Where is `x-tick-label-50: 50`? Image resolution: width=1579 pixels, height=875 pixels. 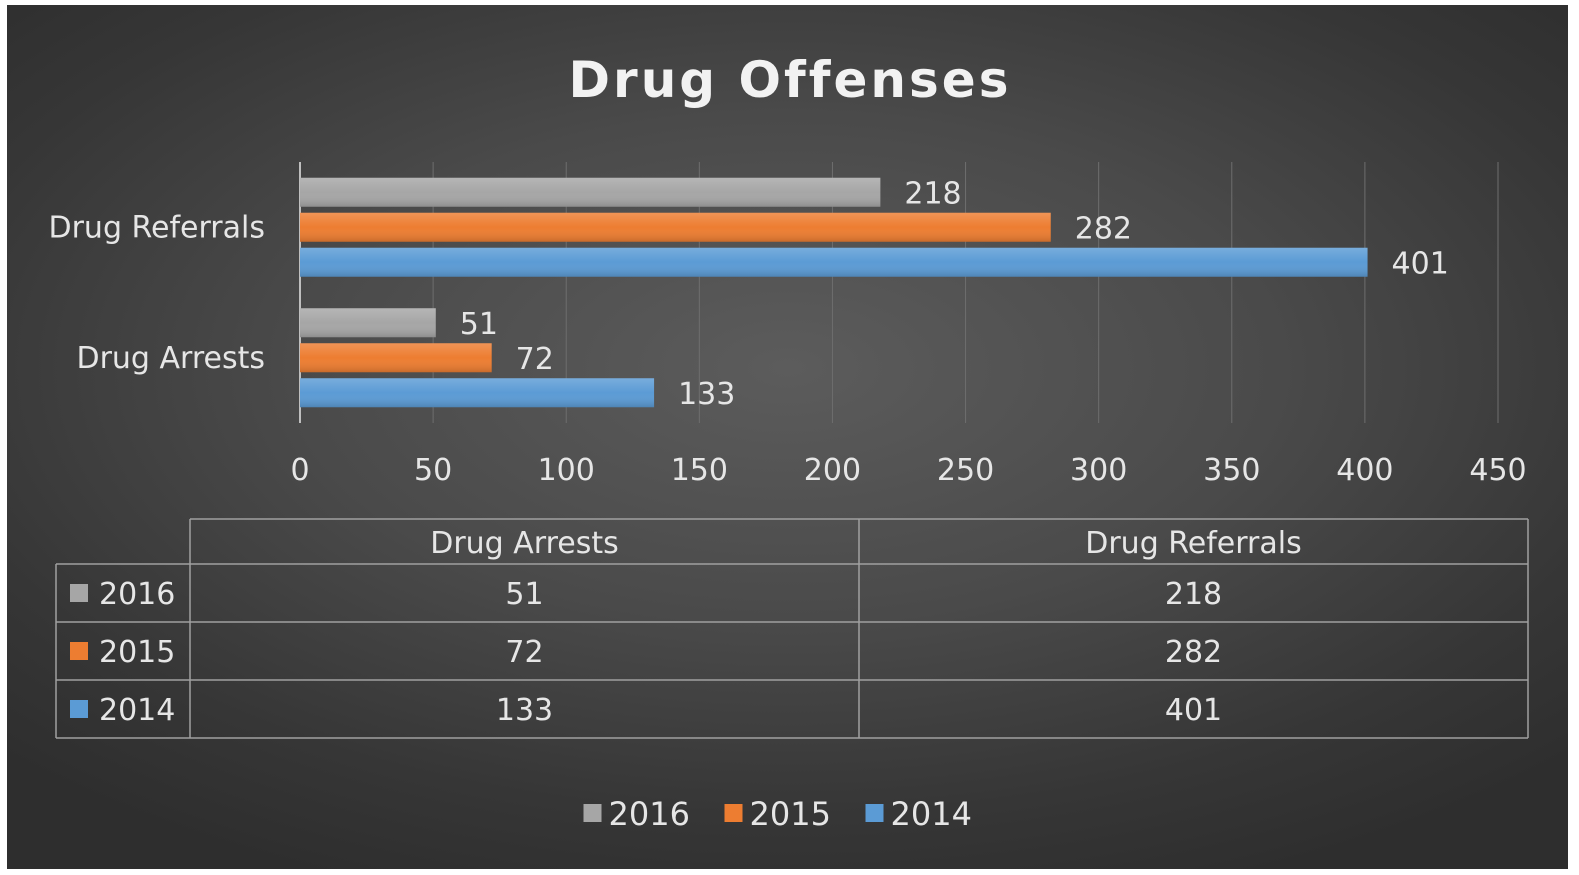
x-tick-label-50: 50 is located at coordinates (433, 470).